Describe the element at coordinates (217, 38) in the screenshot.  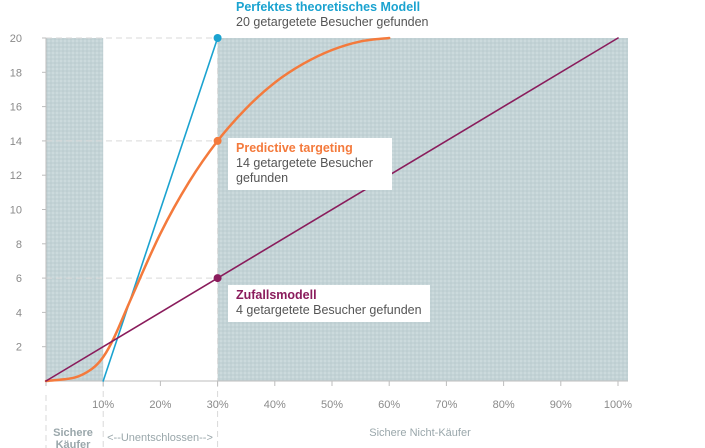
I see `marker-perfect` at that location.